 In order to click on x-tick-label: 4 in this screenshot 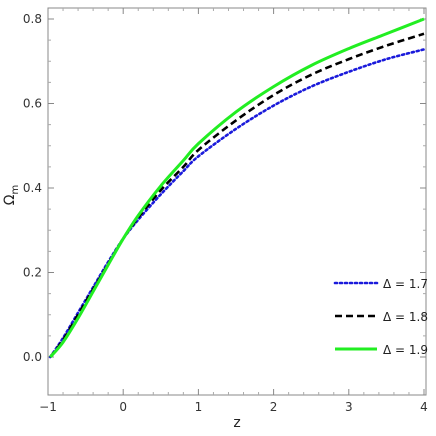, I will do `click(424, 407)`.